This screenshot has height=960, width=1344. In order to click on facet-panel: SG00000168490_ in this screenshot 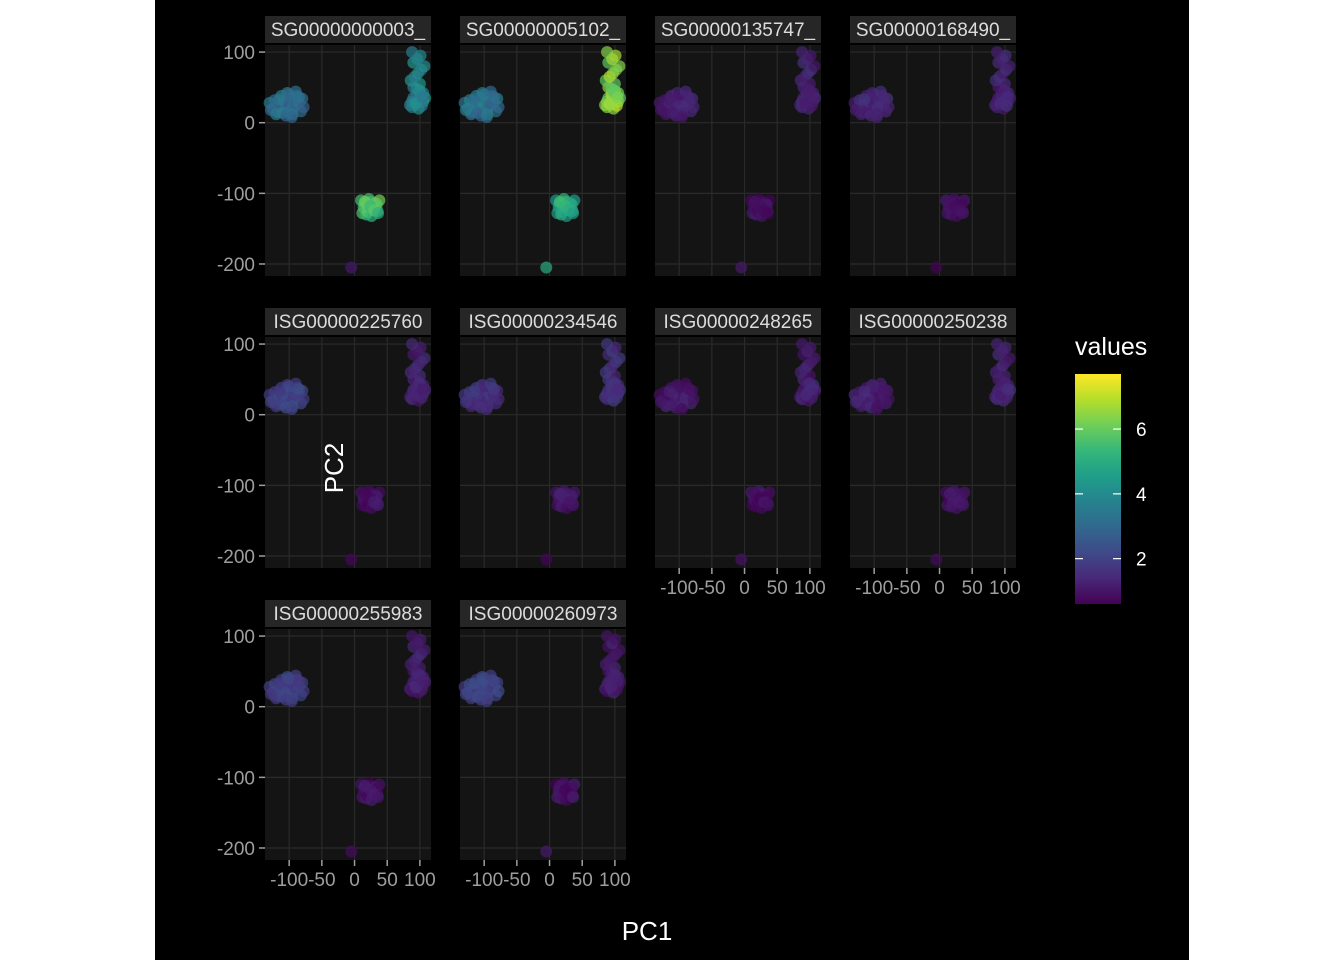, I will do `click(932, 146)`.